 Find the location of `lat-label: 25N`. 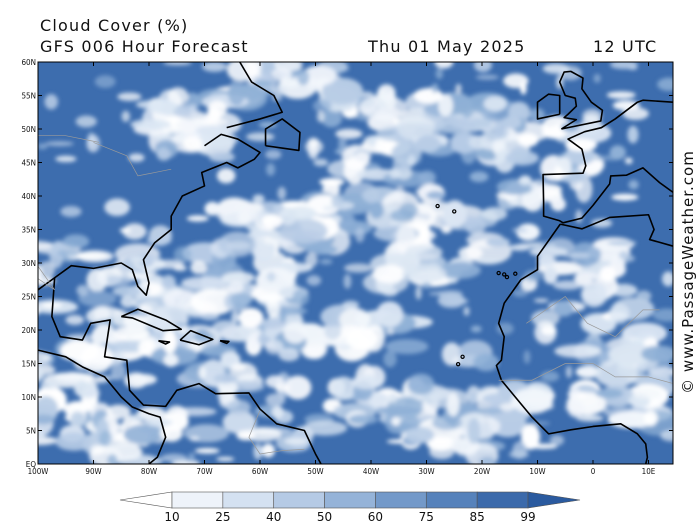

lat-label: 25N is located at coordinates (28, 297).